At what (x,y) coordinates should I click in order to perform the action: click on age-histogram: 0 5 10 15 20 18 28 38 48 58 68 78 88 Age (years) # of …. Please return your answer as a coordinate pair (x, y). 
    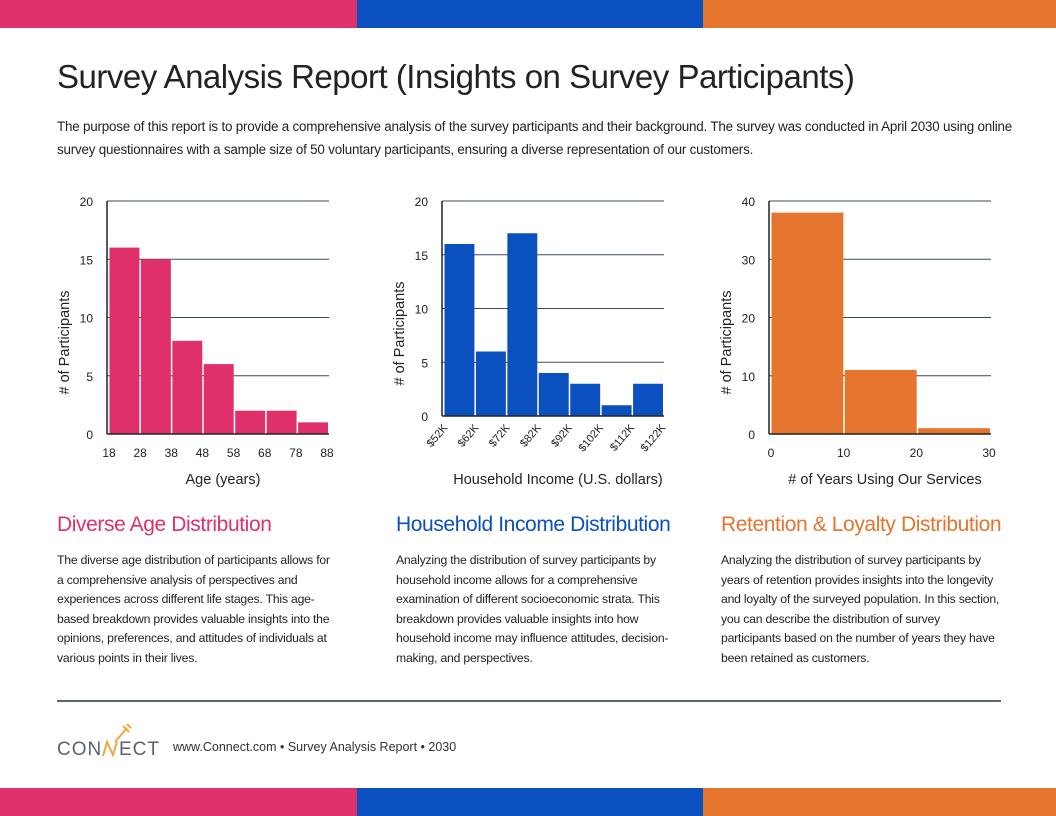
    Looking at the image, I should click on (195, 341).